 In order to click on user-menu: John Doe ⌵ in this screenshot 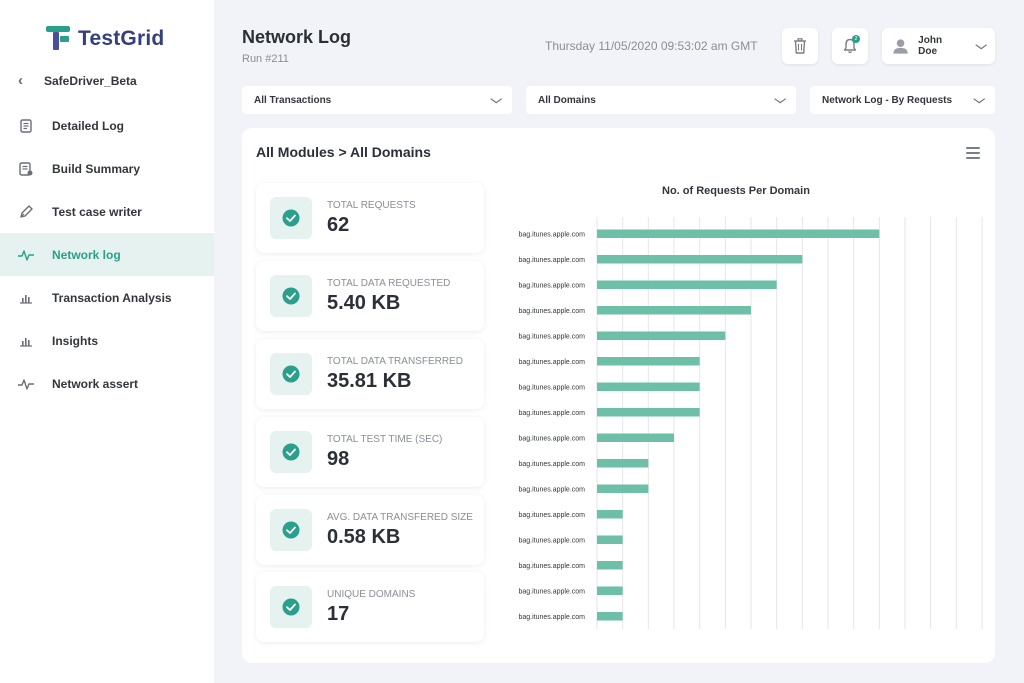, I will do `click(938, 46)`.